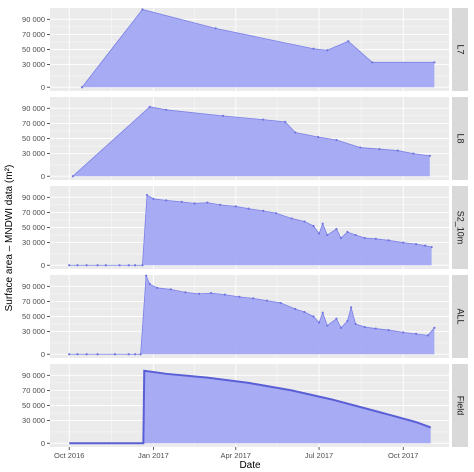  I want to click on strip-label-all: ALL, so click(461, 316).